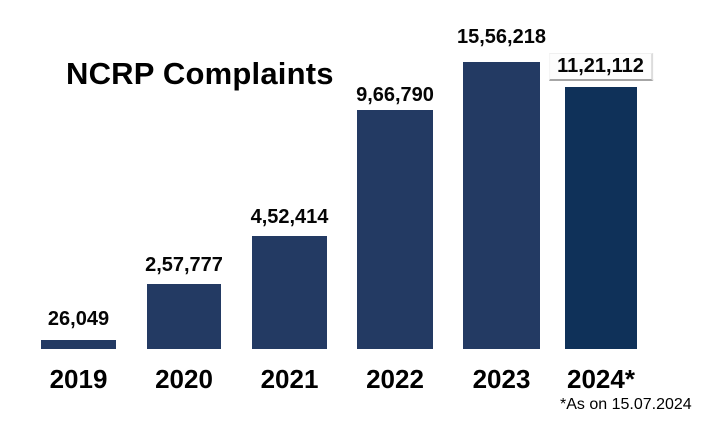 This screenshot has width=714, height=430. Describe the element at coordinates (395, 379) in the screenshot. I see `year-axis-label-2022: 2022` at that location.